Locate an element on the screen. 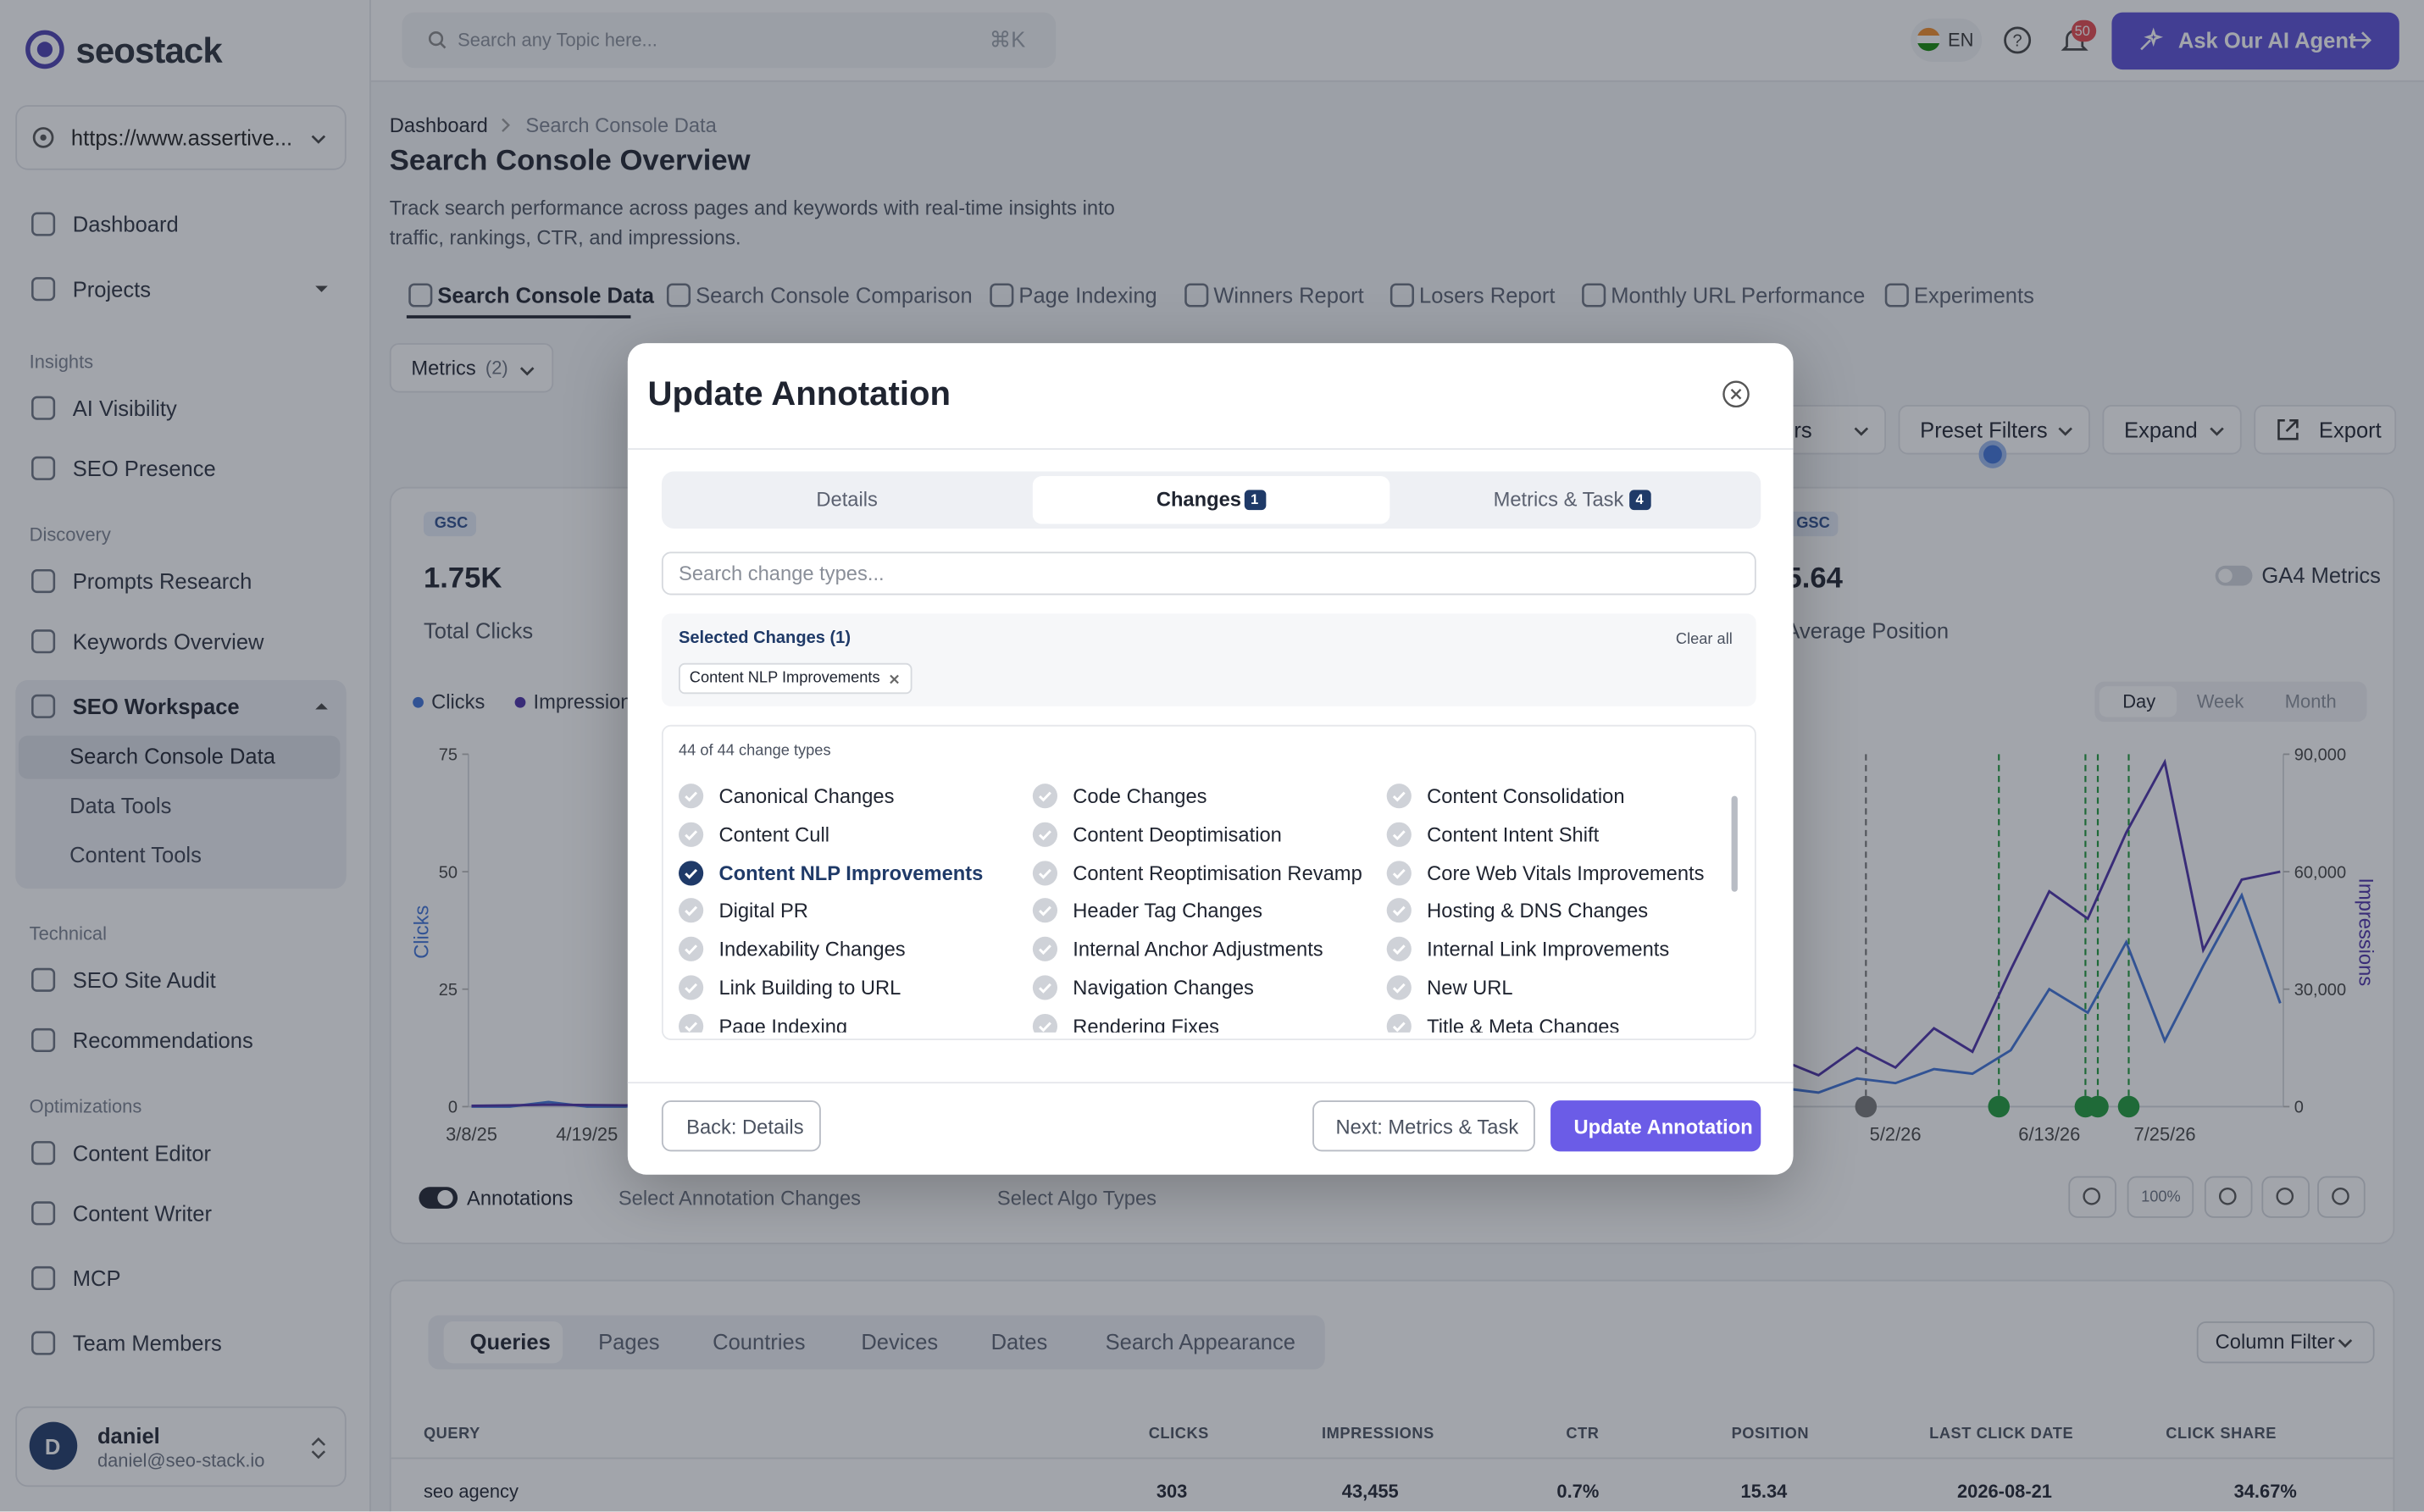 The height and width of the screenshot is (1512, 2424). table-tab: Pages is located at coordinates (629, 1341).